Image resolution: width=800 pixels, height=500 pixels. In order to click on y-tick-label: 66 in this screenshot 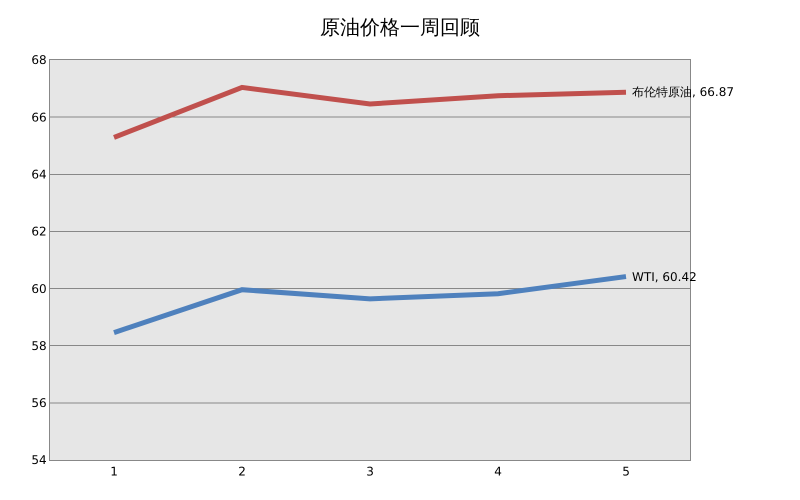, I will do `click(39, 117)`.